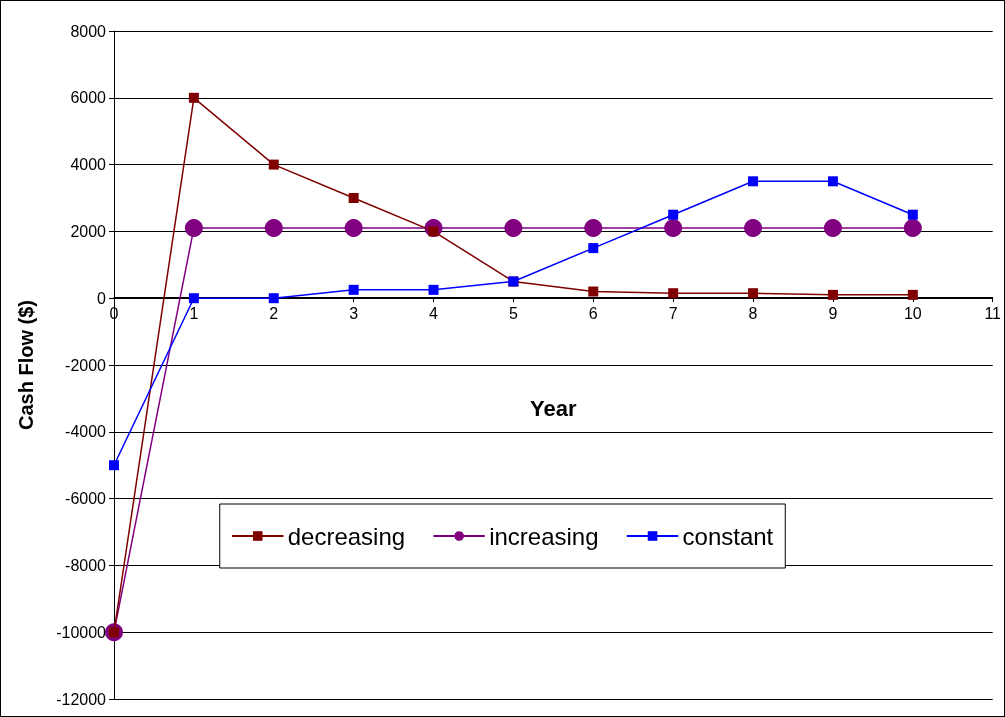 The width and height of the screenshot is (1005, 717). Describe the element at coordinates (513, 313) in the screenshot. I see `x-tick-label: 5` at that location.